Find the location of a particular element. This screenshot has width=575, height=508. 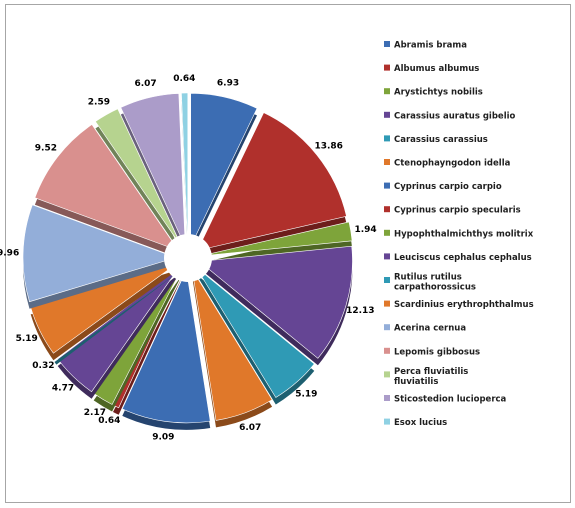

data-label-hypophthalmichthys-molitrix: 2.17 is located at coordinates (95, 413).